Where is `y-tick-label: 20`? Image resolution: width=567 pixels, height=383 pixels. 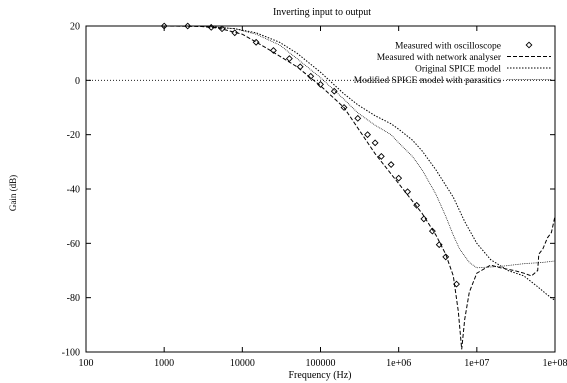
y-tick-label: 20 is located at coordinates (75, 27).